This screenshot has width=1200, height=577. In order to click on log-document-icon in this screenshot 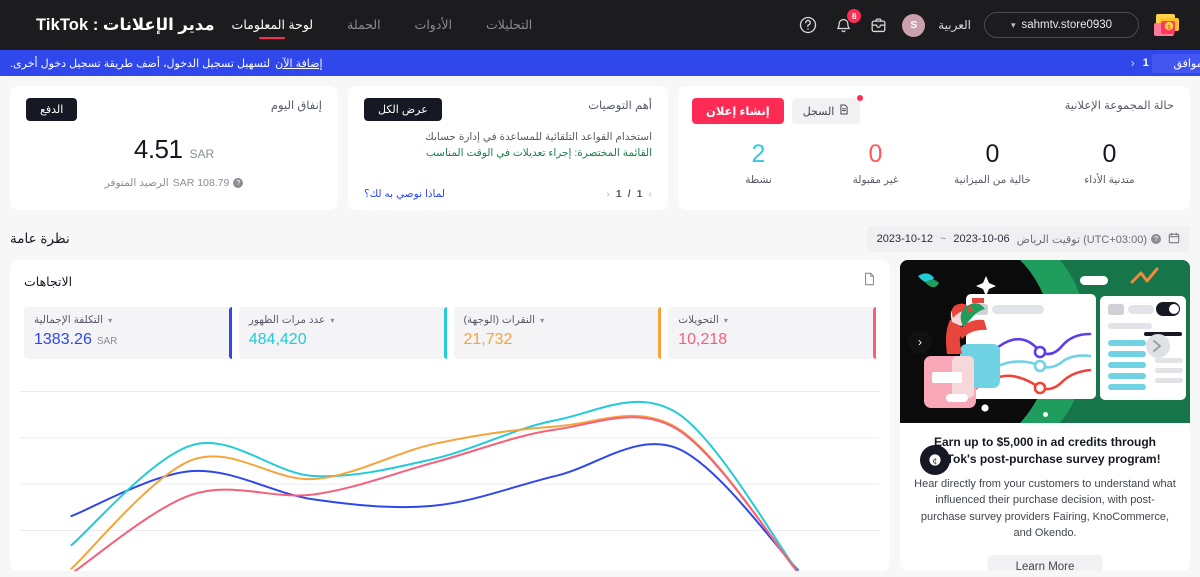, I will do `click(844, 111)`.